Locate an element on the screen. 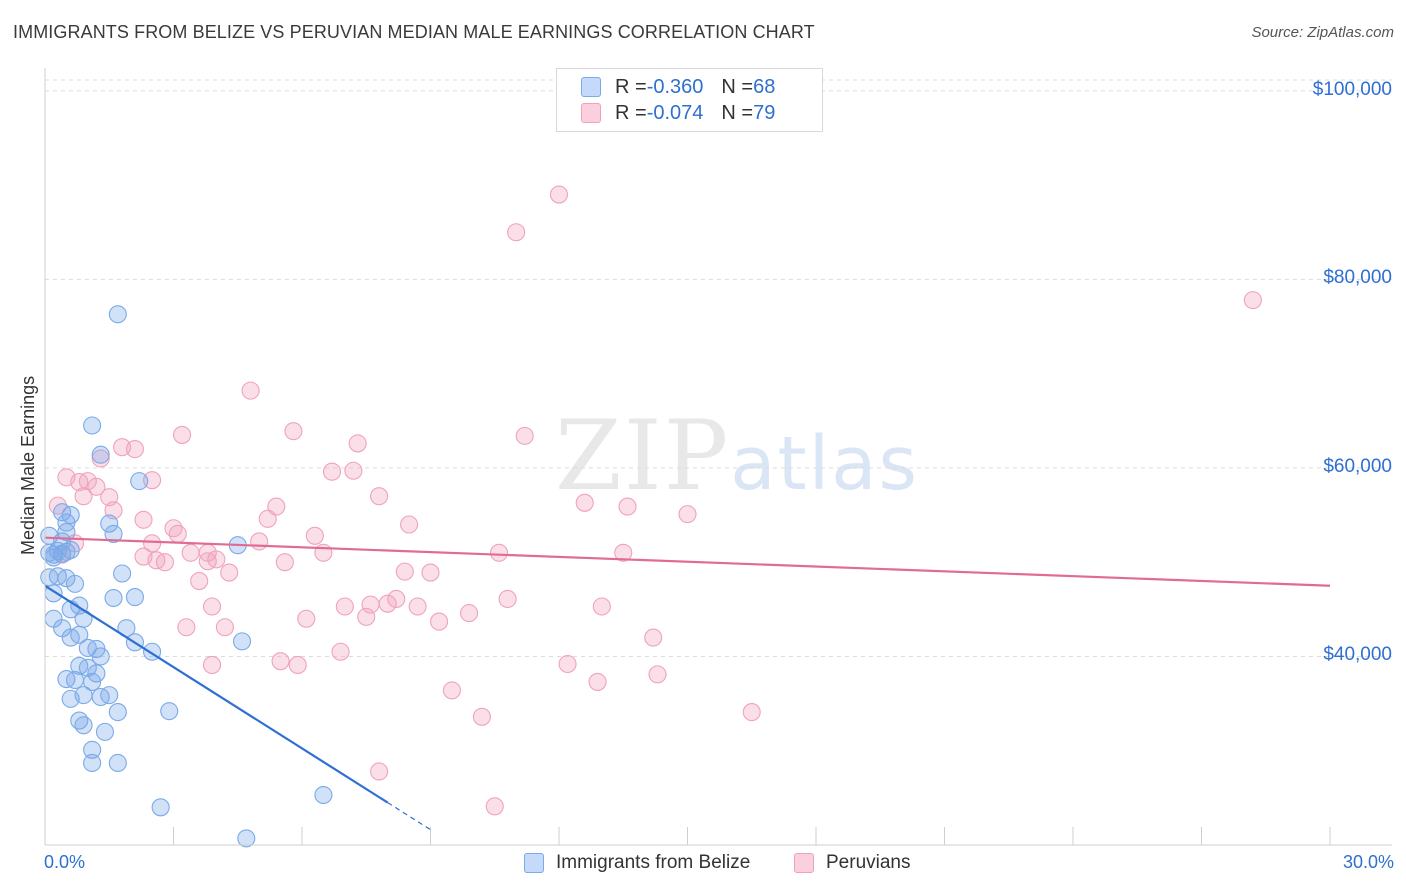 The height and width of the screenshot is (892, 1406). peru-n-value: 79 is located at coordinates (764, 112).